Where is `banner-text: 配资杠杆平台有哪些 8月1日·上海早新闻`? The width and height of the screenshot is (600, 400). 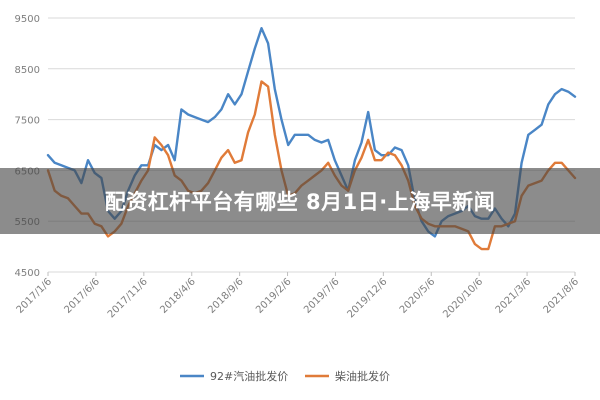 banner-text: 配资杠杆平台有哪些 8月1日·上海早新闻 is located at coordinates (300, 202).